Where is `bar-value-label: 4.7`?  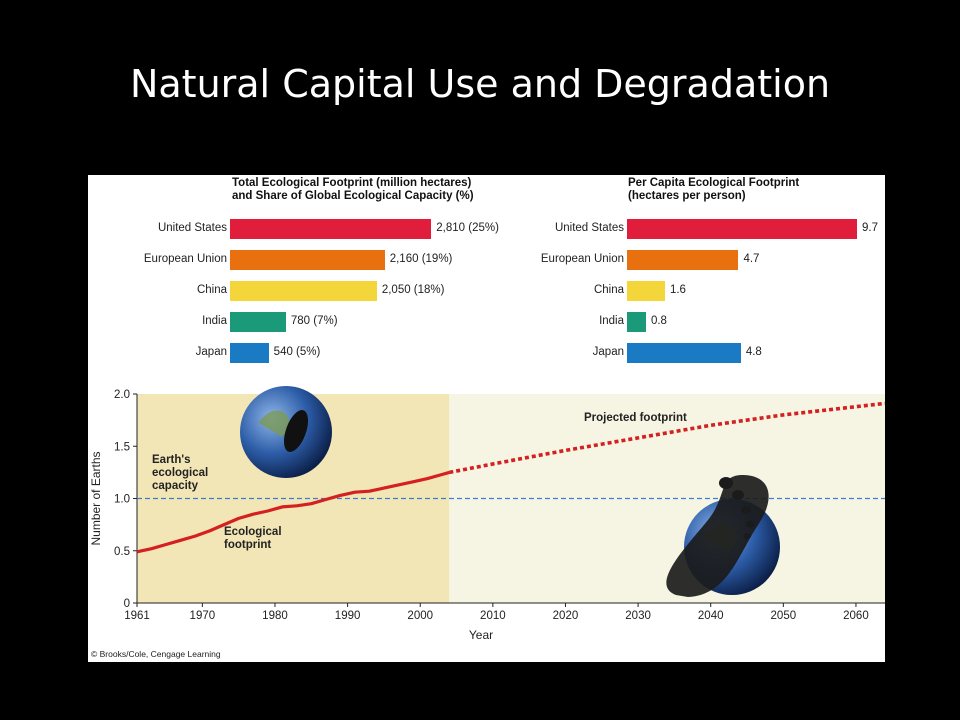
bar-value-label: 4.7 is located at coordinates (751, 259).